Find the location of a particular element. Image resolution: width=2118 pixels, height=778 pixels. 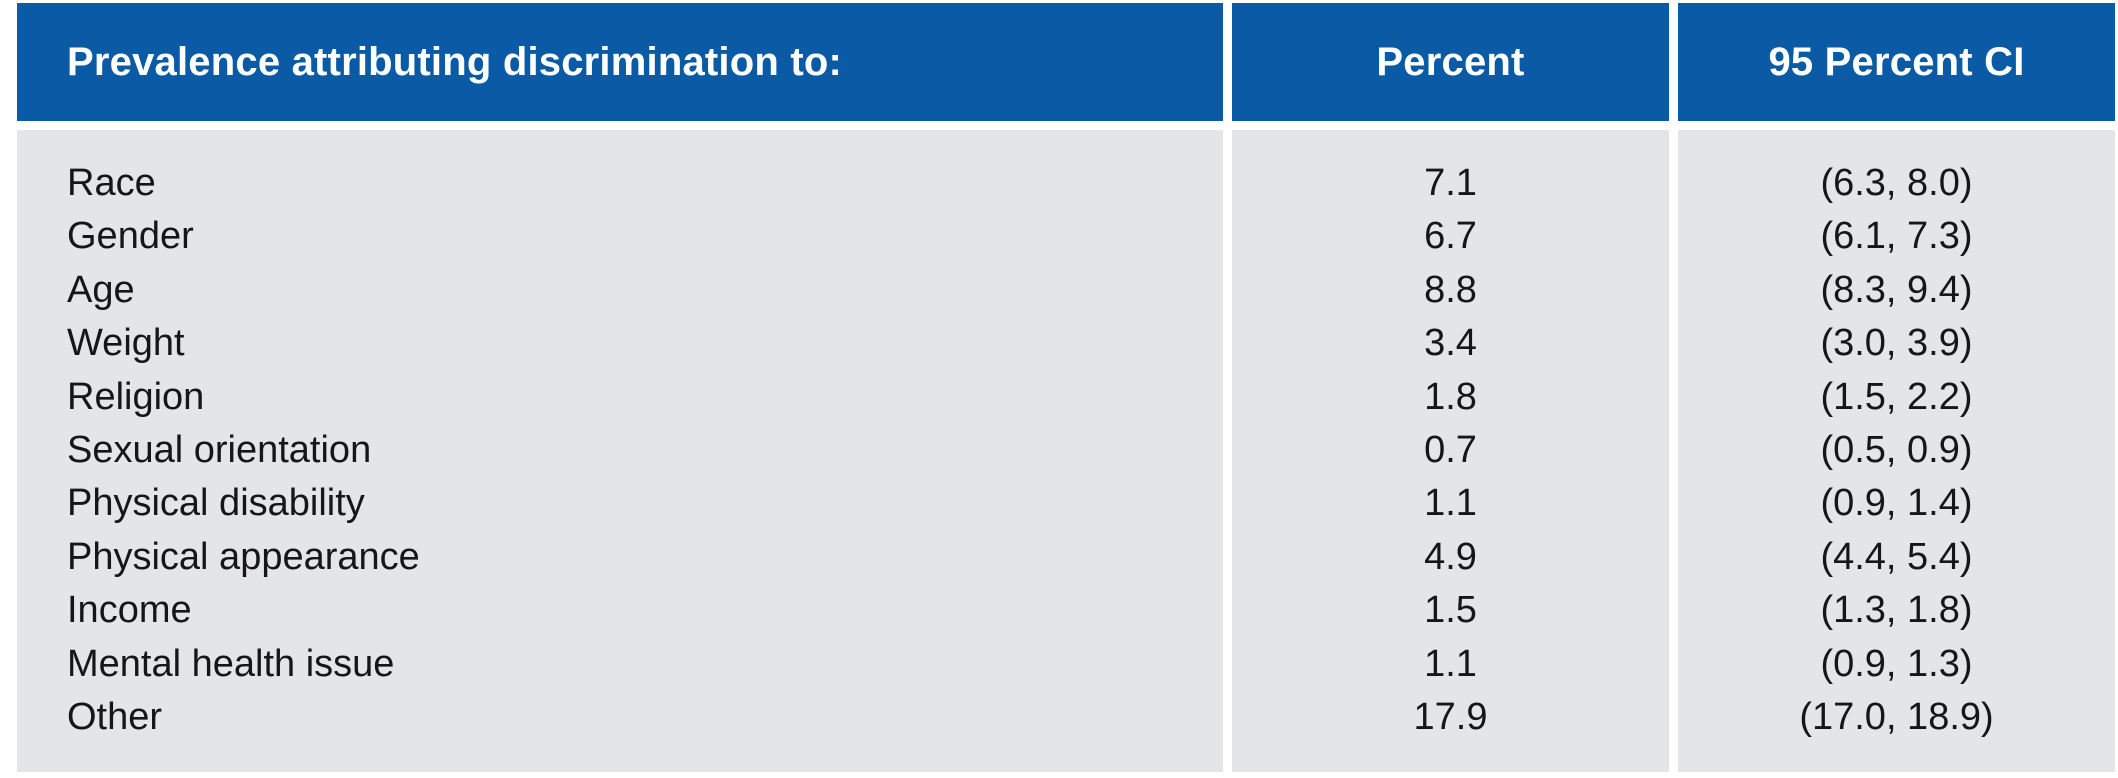

header-cell-percent: Percent is located at coordinates (1450, 62).